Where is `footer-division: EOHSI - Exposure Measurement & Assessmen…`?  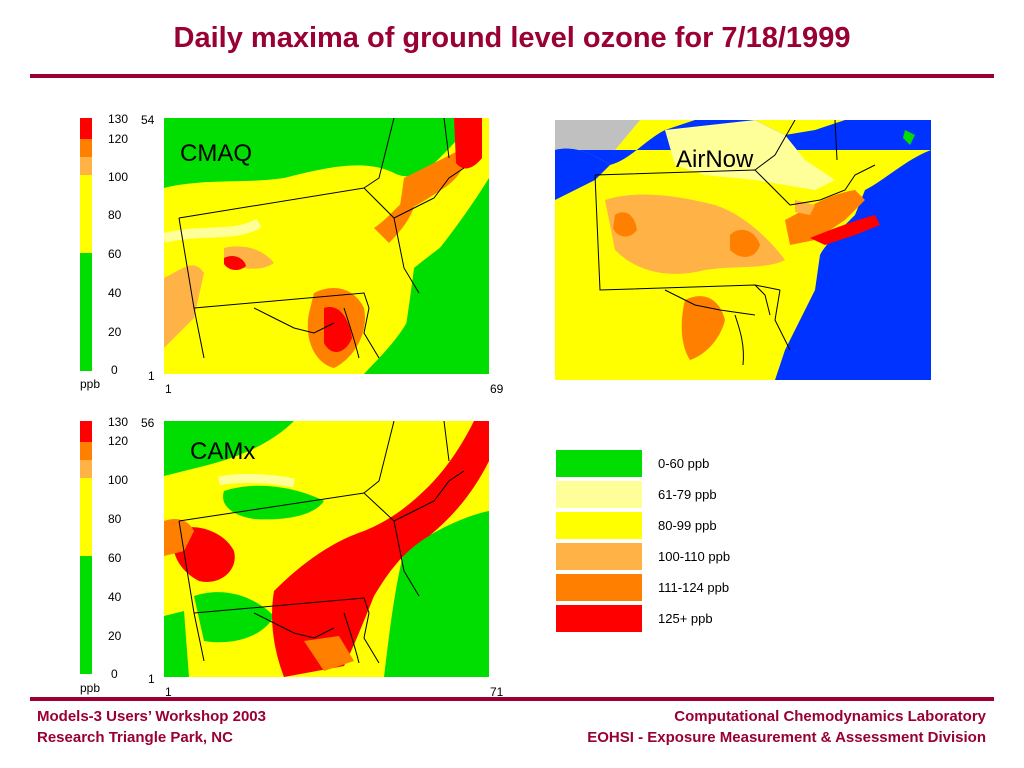 footer-division: EOHSI - Exposure Measurement & Assessmen… is located at coordinates (786, 737).